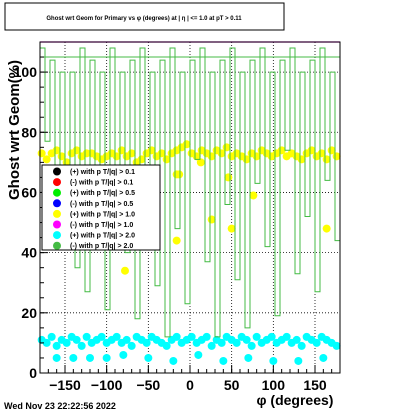 The image size is (400, 414). What do you see at coordinates (26, 72) in the screenshot?
I see `y-tick-label: 100` at bounding box center [26, 72].